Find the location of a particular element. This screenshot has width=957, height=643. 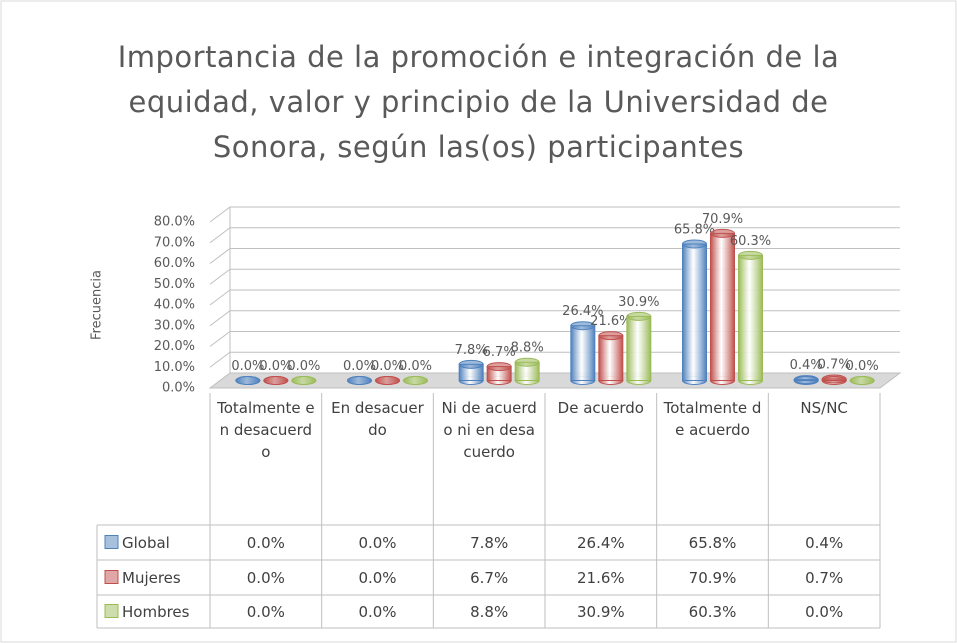

y-tick-label: 80.0% is located at coordinates (174, 222).